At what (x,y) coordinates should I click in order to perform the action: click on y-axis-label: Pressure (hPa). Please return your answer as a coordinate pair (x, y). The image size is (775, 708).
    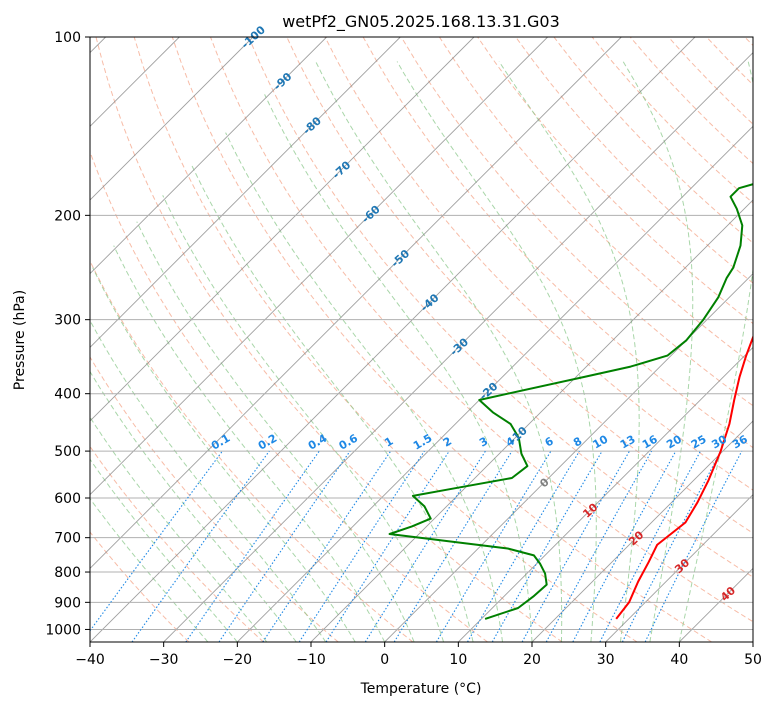
    Looking at the image, I should click on (20, 340).